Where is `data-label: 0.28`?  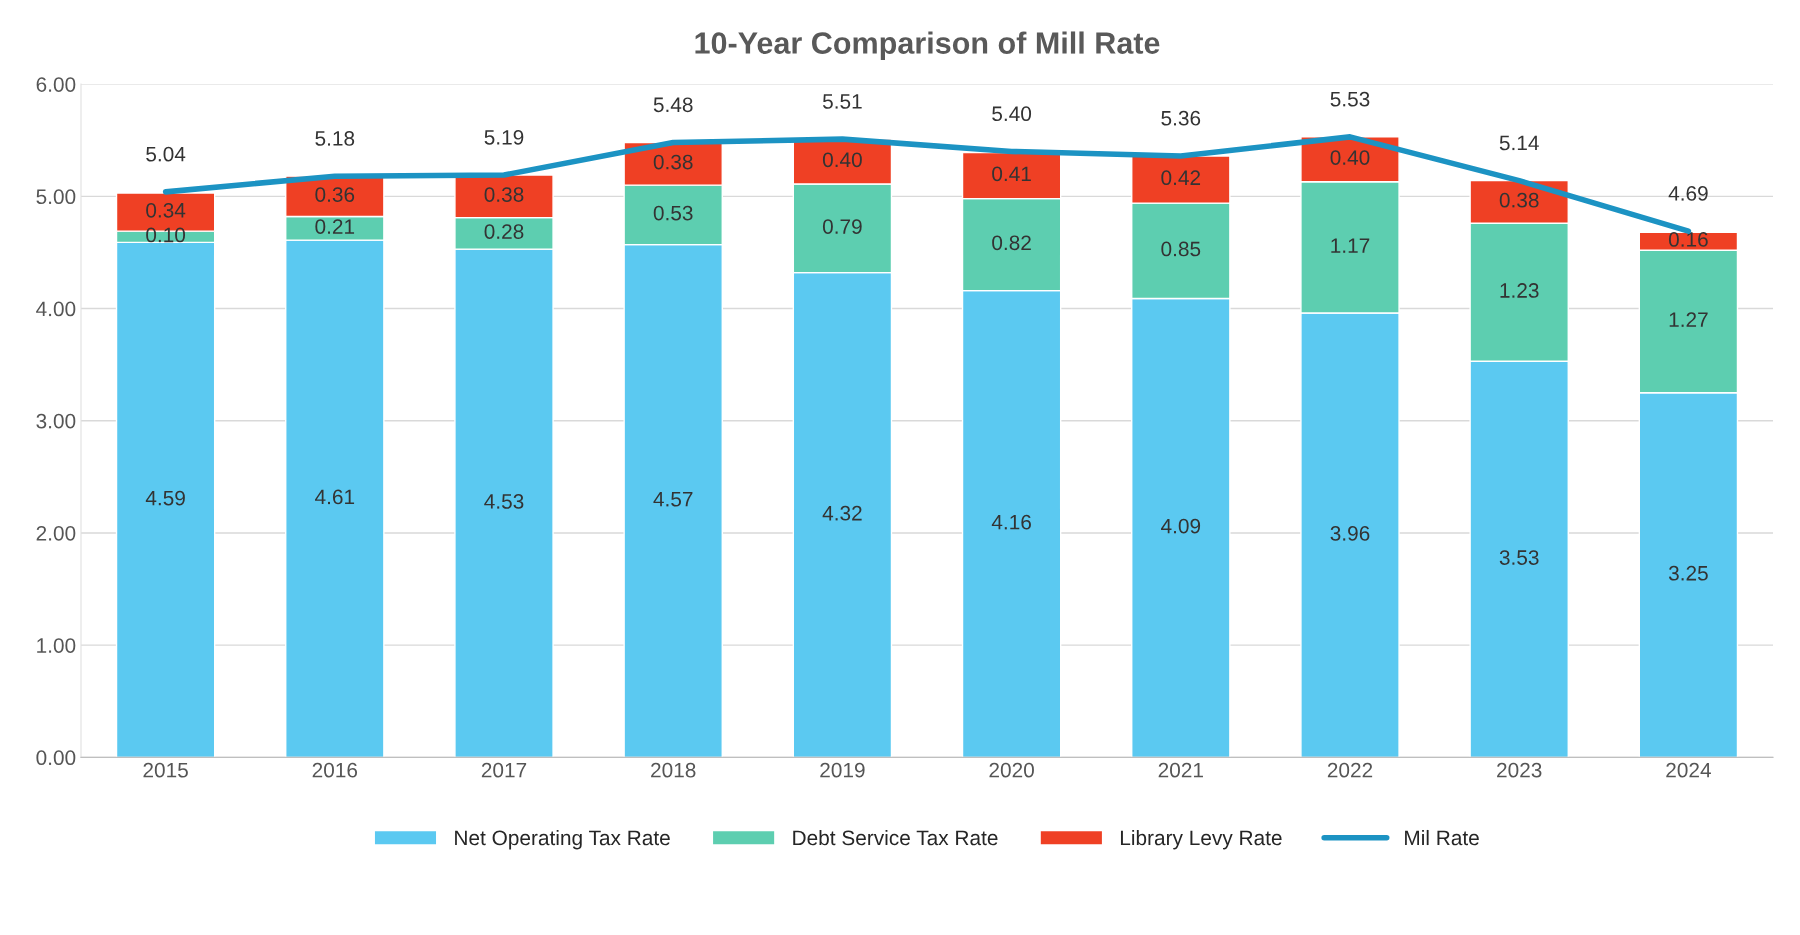 data-label: 0.28 is located at coordinates (504, 231).